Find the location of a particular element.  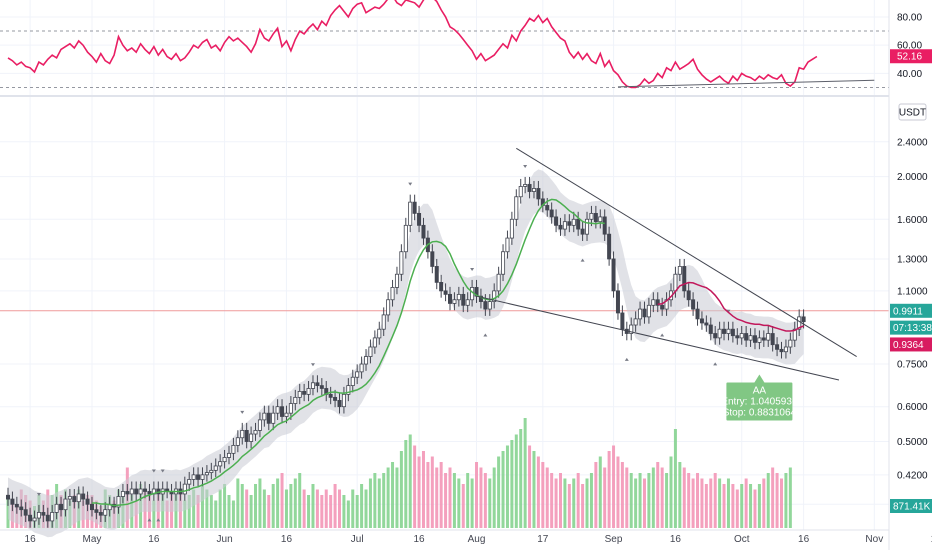

wedge-upper-line is located at coordinates (686, 252).